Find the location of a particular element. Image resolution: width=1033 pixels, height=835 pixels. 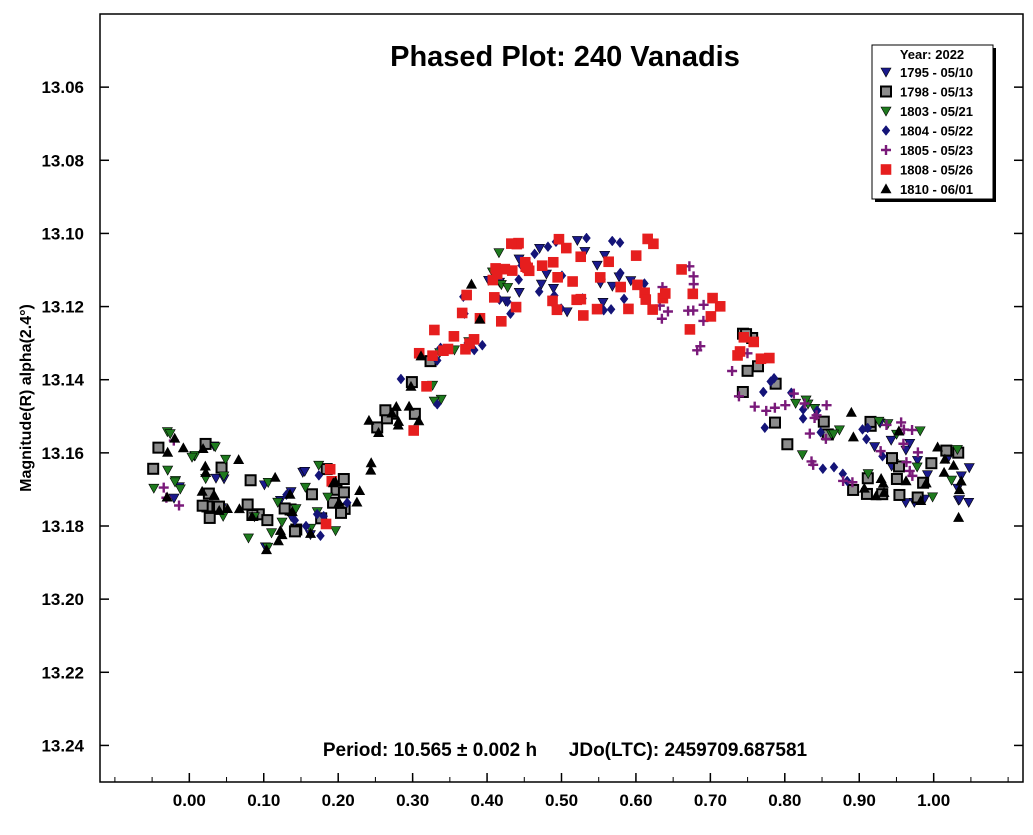

legend-box is located at coordinates (932, 122).